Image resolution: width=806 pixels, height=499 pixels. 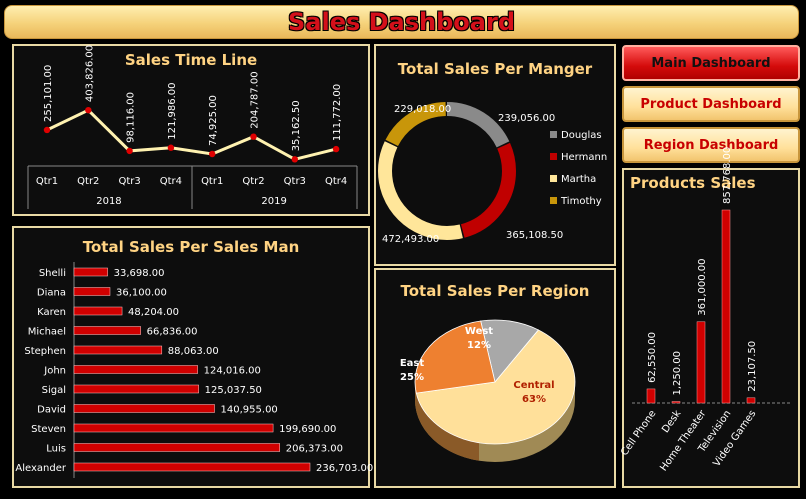 I want to click on salesman-category-label: Michael, so click(x=47, y=332).